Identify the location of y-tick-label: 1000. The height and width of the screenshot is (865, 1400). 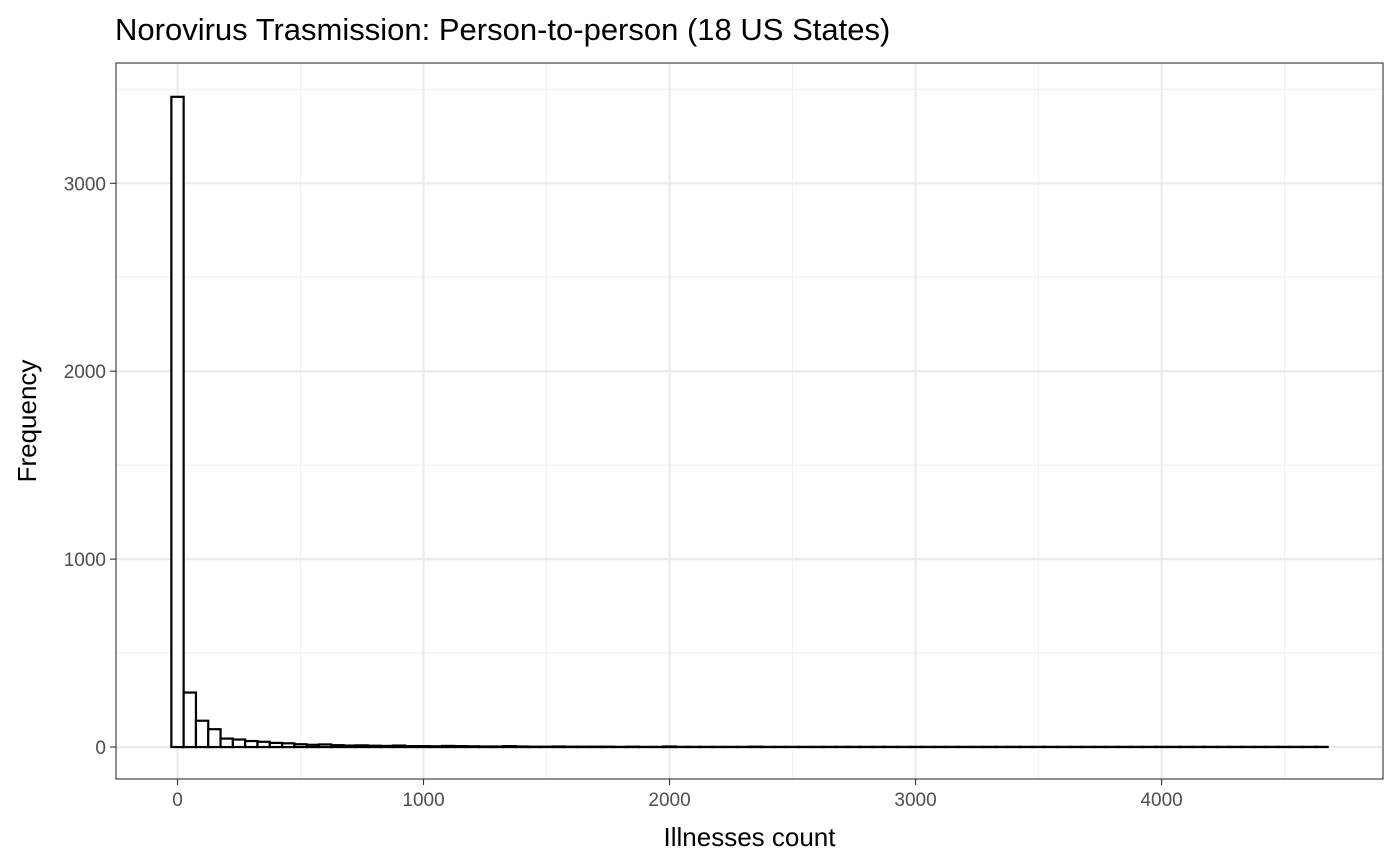
(85, 560).